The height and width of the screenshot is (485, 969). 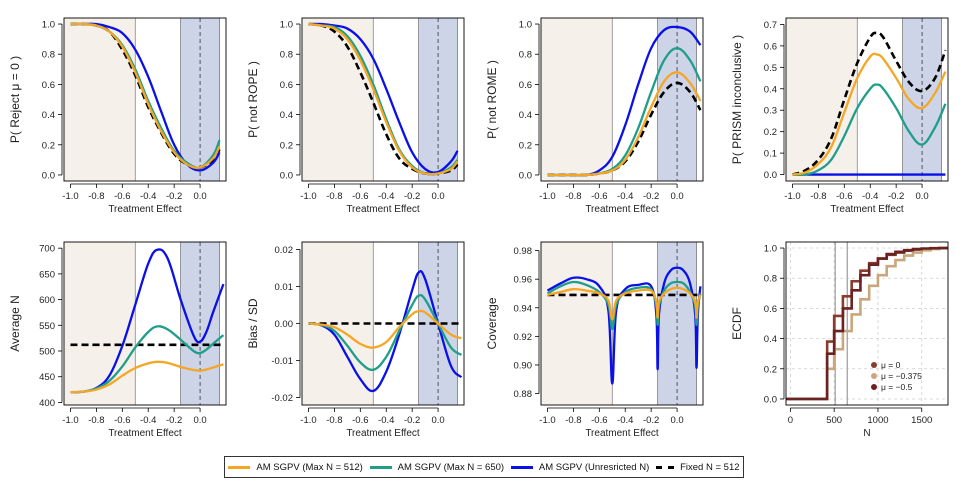 I want to click on y-axis-title: P( PRISM inconclusive ), so click(x=737, y=99).